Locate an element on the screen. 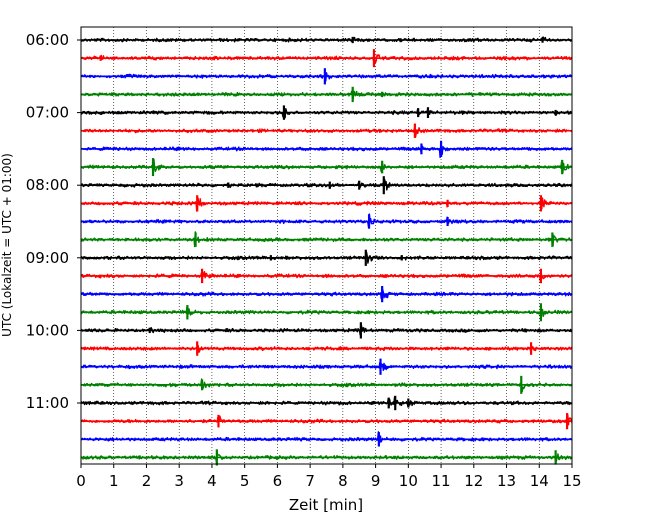 The image size is (650, 520). x-tick-label: 1 is located at coordinates (114, 481).